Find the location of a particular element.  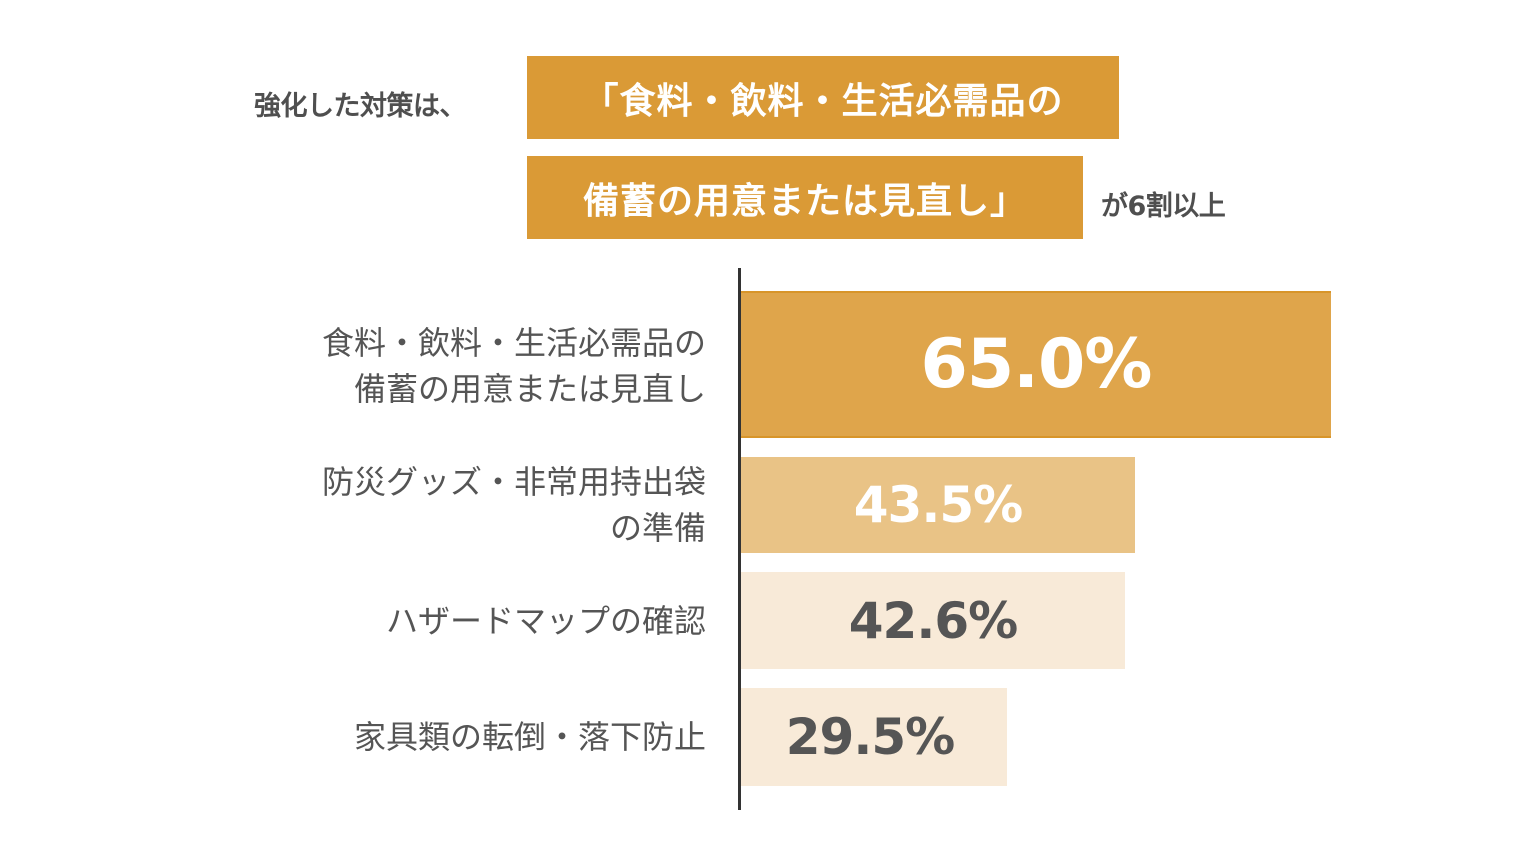

bar-furniture: 29.5% is located at coordinates (874, 737).